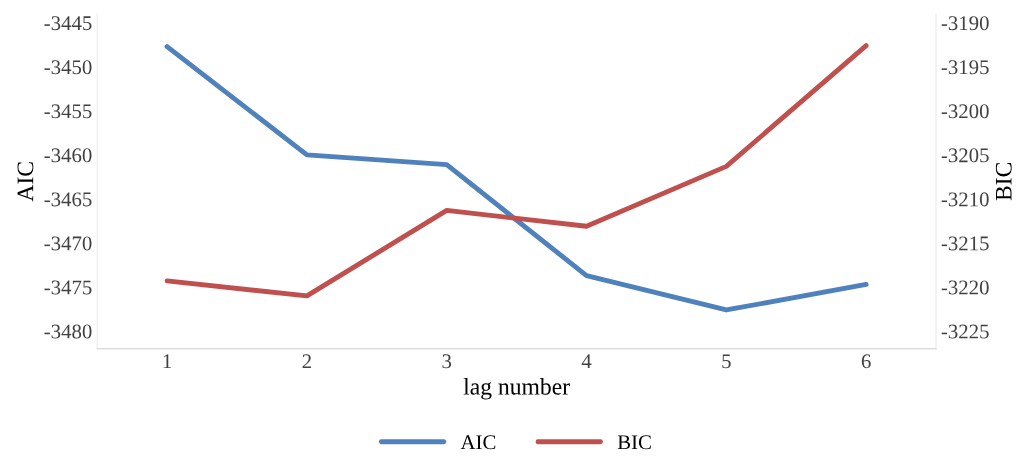 This screenshot has height=465, width=1023. I want to click on x-tick-label: 5, so click(726, 361).